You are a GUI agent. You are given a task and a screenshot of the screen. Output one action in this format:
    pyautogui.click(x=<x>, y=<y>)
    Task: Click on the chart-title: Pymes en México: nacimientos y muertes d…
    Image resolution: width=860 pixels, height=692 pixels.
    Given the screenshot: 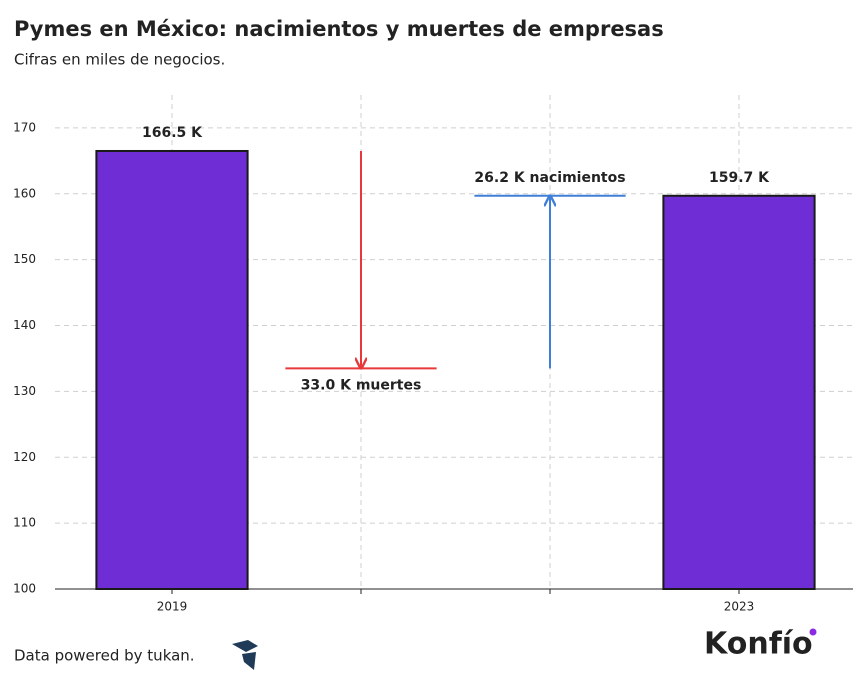 What is the action you would take?
    pyautogui.click(x=339, y=29)
    